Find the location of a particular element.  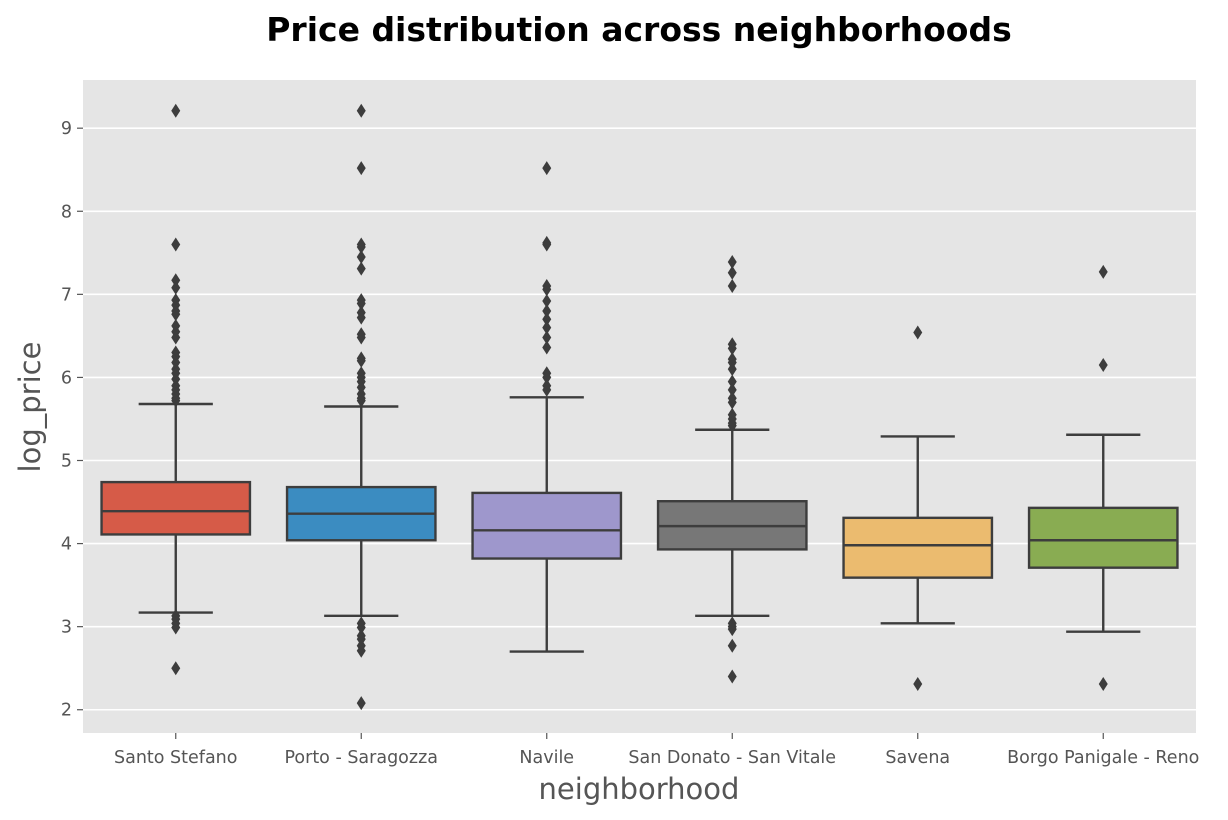

y-tick-label: 4 is located at coordinates (66, 545).